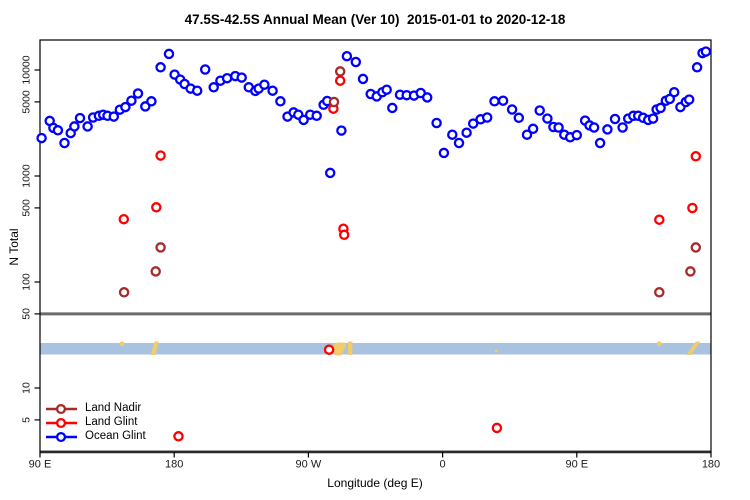  Describe the element at coordinates (27, 420) in the screenshot. I see `y-tick-label: 5` at that location.